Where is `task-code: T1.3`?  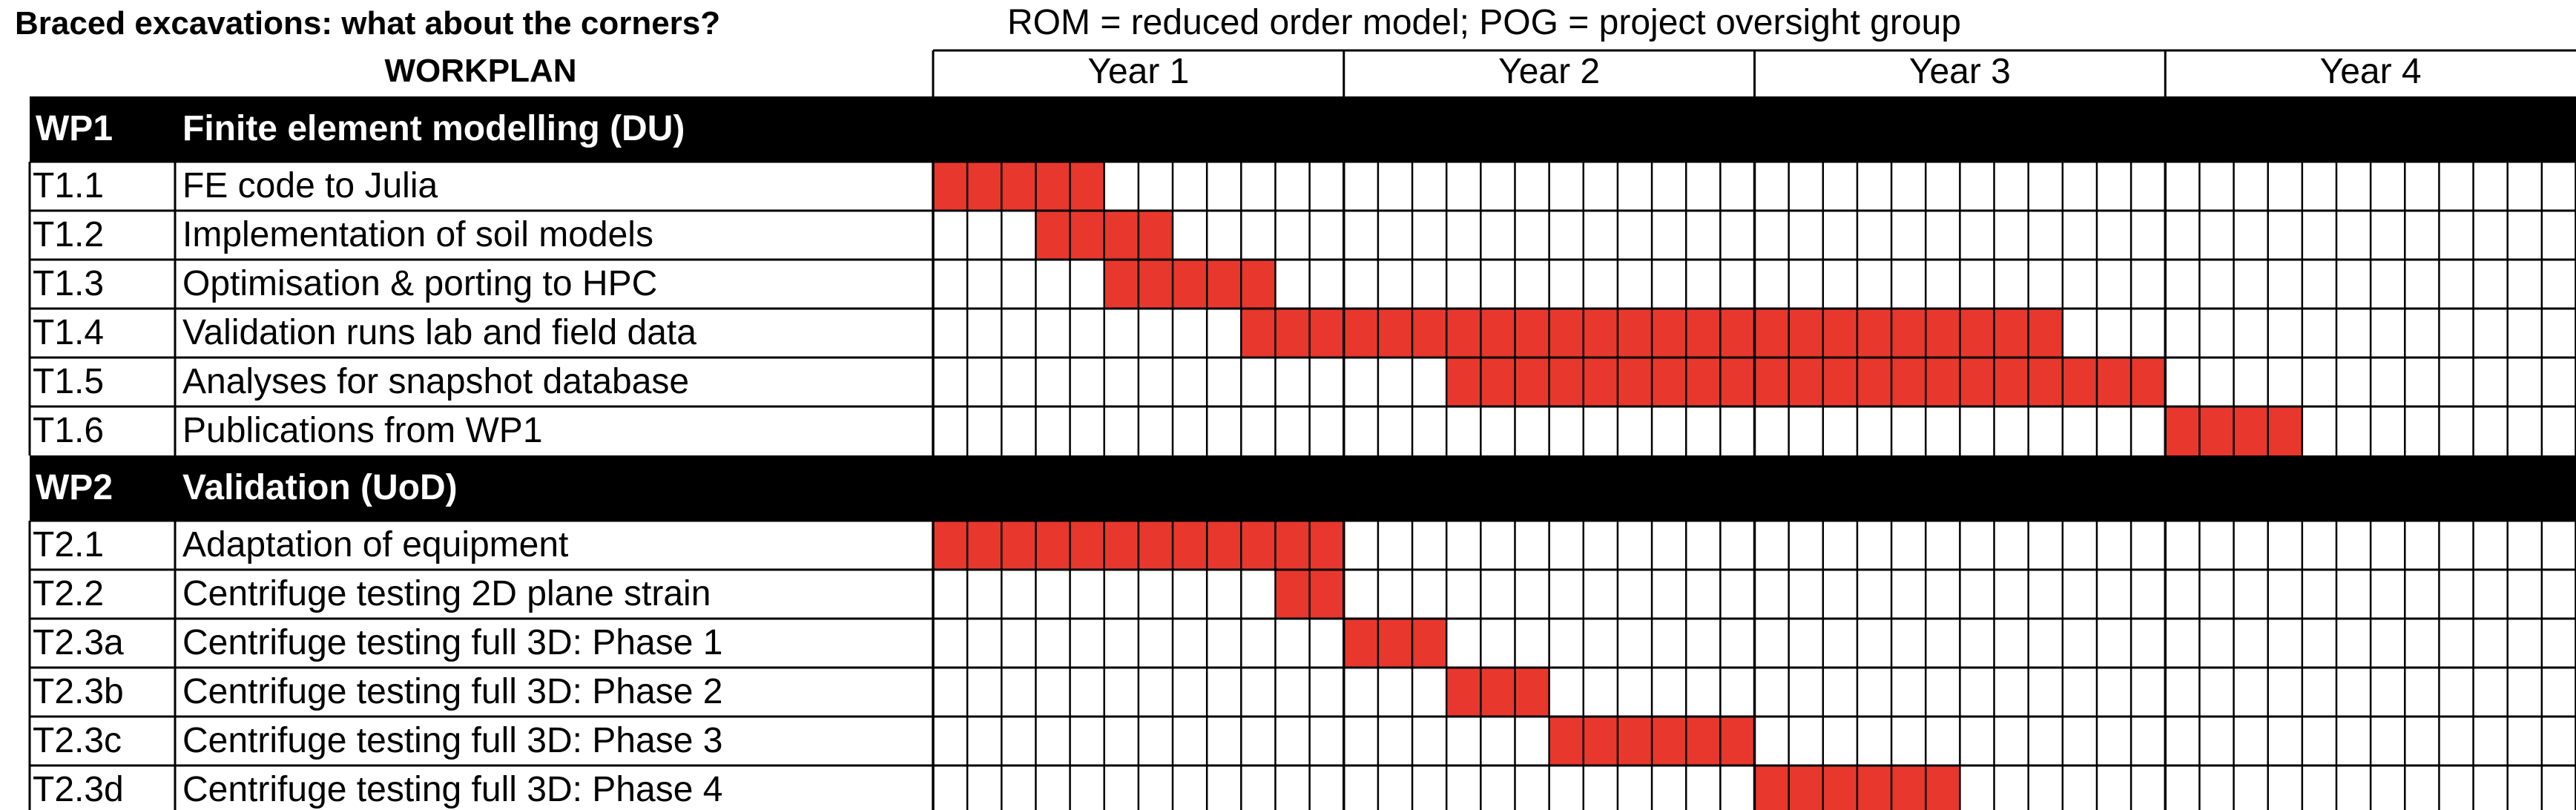
task-code: T1.3 is located at coordinates (69, 283).